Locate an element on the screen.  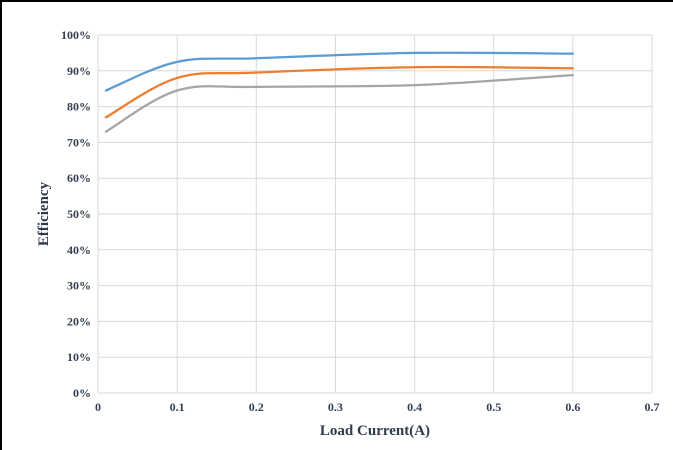
x-axis-title: Load Current(A) is located at coordinates (375, 431).